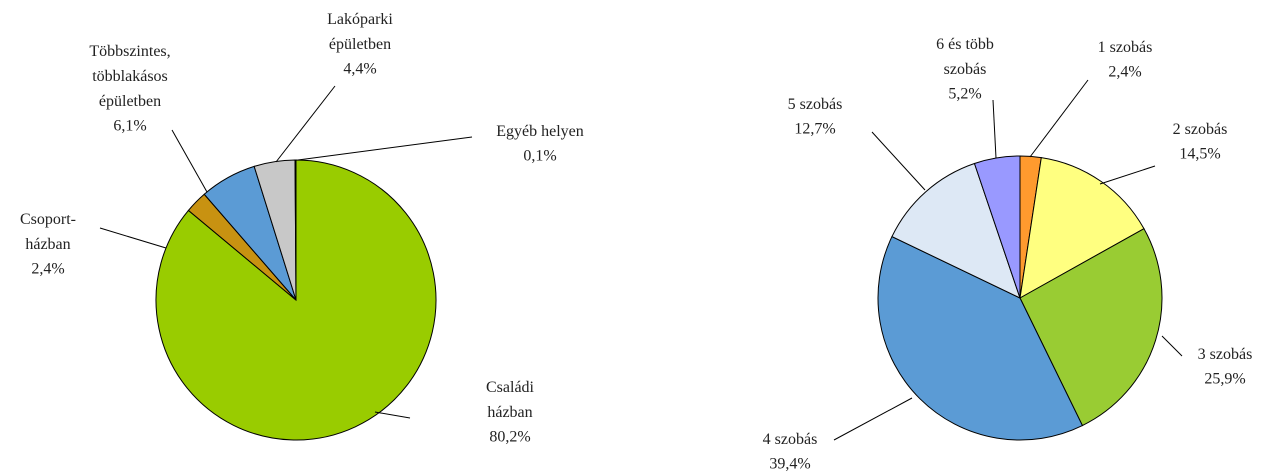 Image resolution: width=1266 pixels, height=473 pixels. I want to click on slice-label: Lakóparki épületben, so click(360, 32).